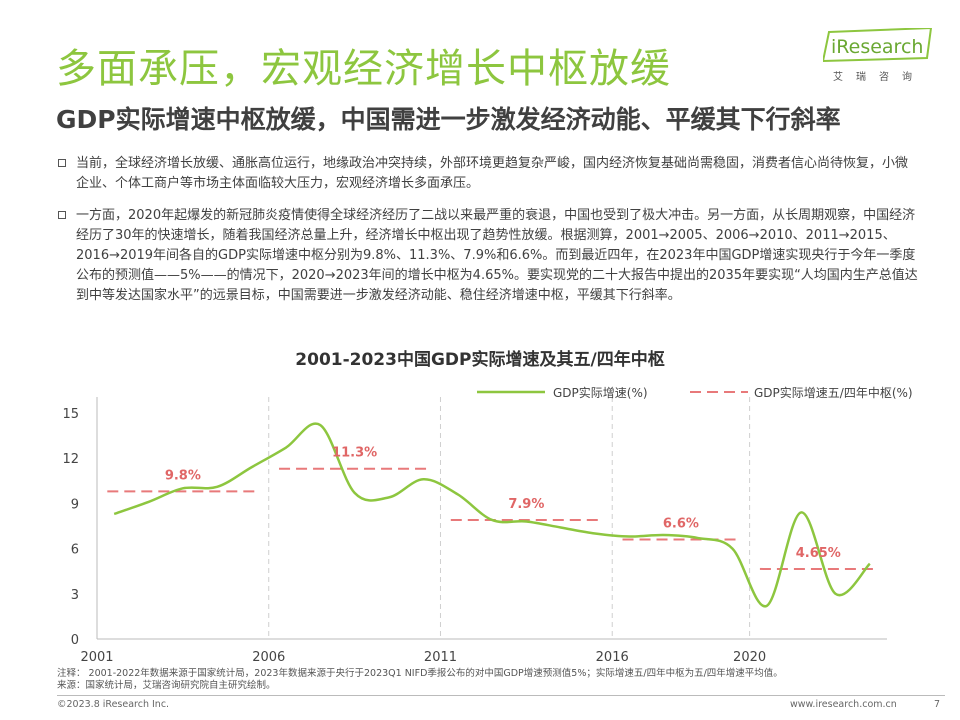 This screenshot has height=720, width=960. What do you see at coordinates (681, 524) in the screenshot?
I see `median-label: 6.6%` at bounding box center [681, 524].